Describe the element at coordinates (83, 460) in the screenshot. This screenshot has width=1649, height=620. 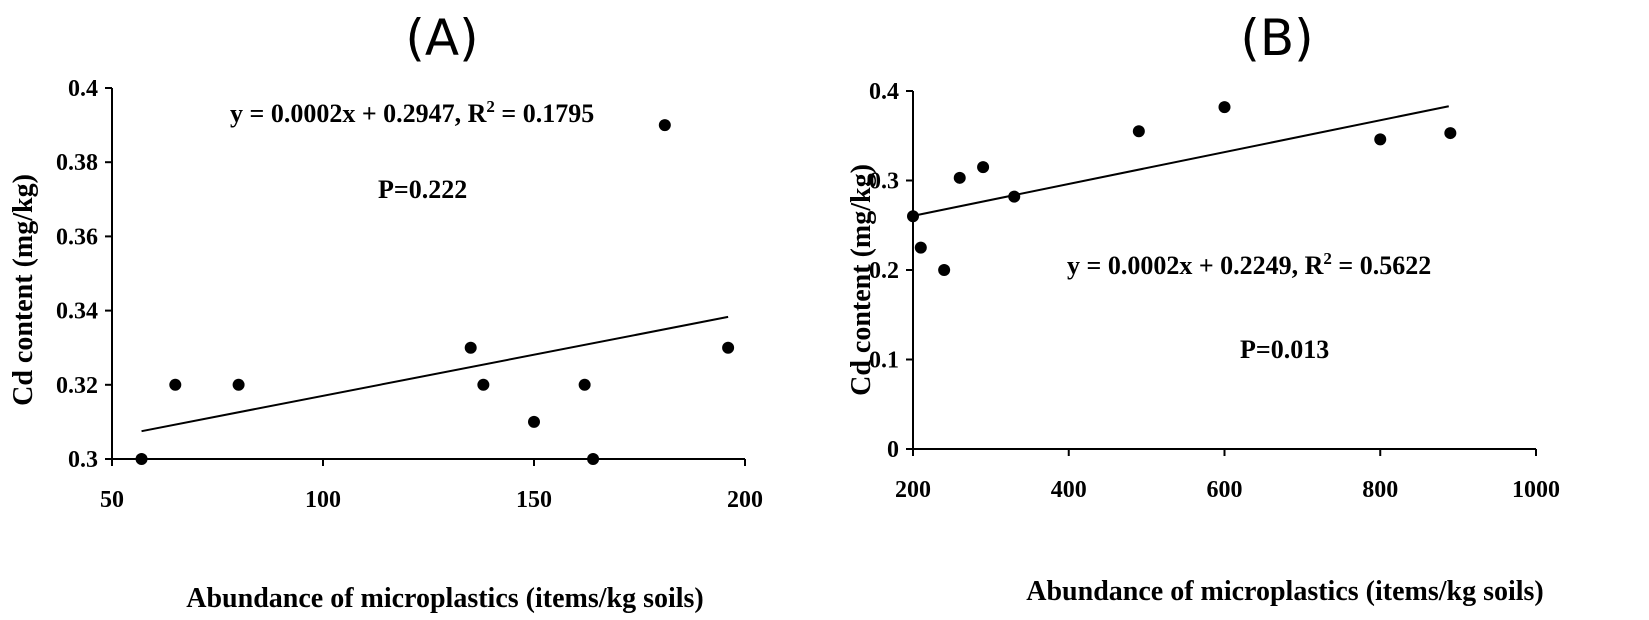
I see `panel-a-y-tick-label: 0.3` at that location.